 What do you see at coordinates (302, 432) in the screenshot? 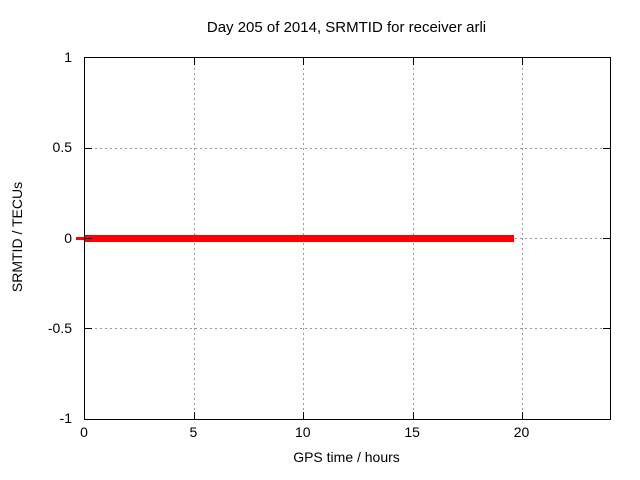
I see `x-tick-label: 10` at bounding box center [302, 432].